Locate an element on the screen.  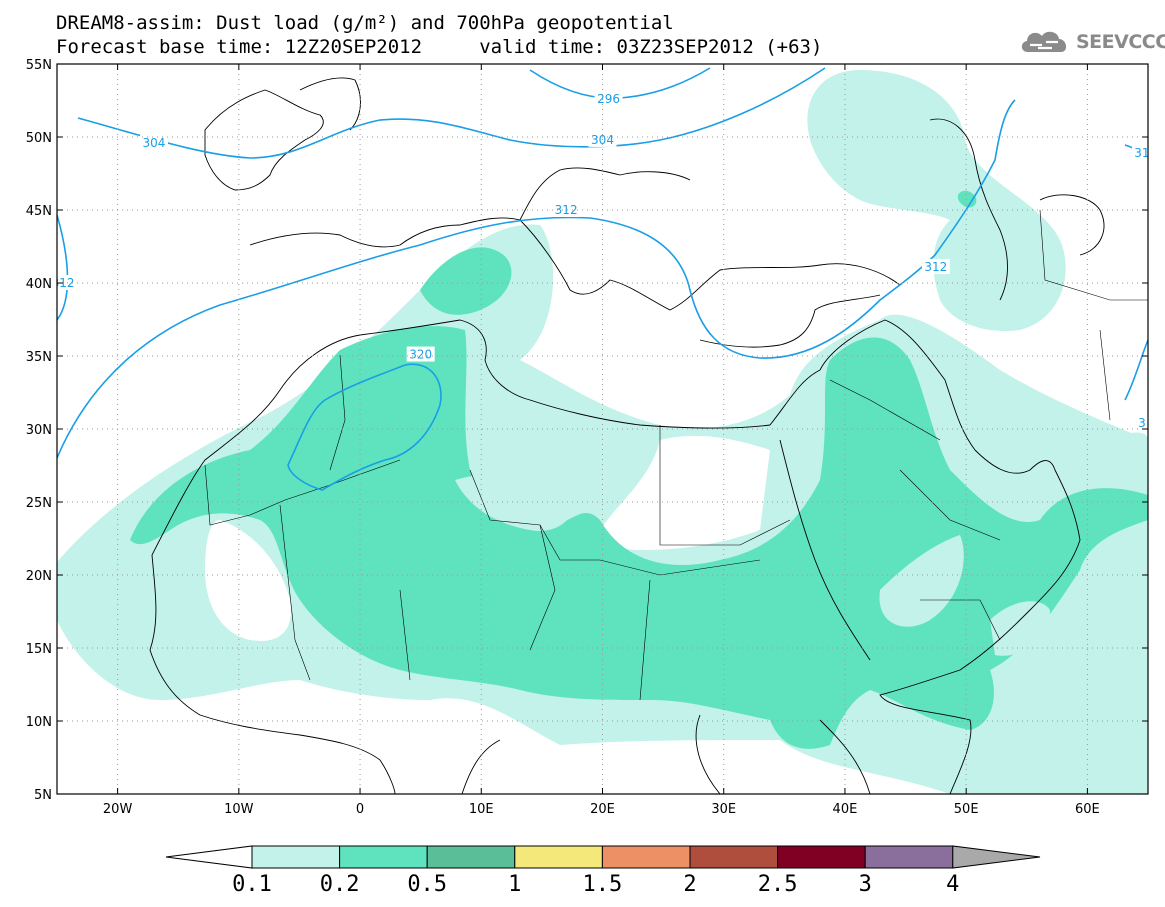
lat-tick-label: 35N is located at coordinates (39, 357).